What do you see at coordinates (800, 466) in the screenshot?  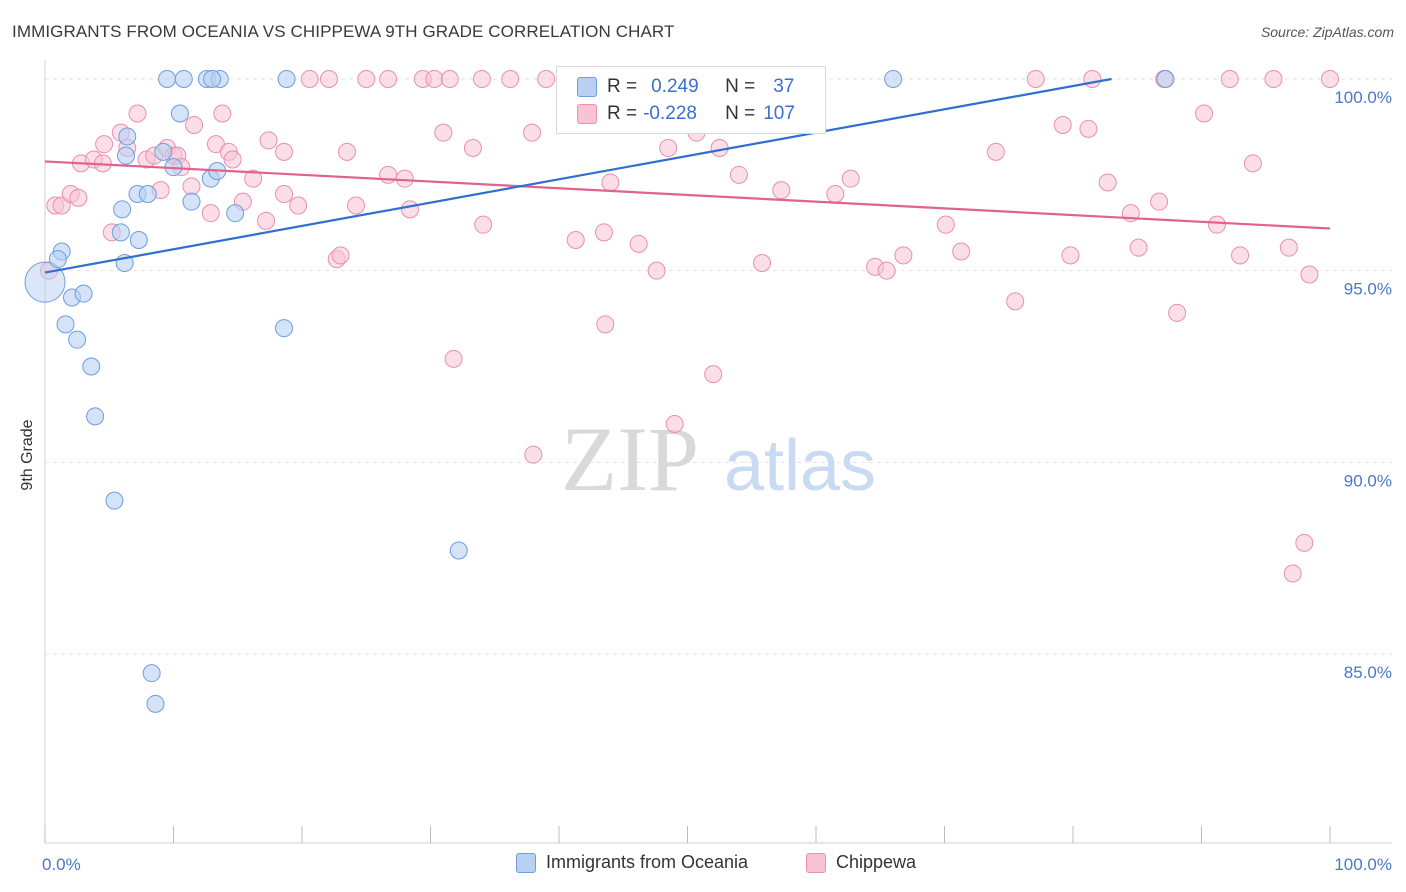 I see `watermark-atlas: atlas` at bounding box center [800, 466].